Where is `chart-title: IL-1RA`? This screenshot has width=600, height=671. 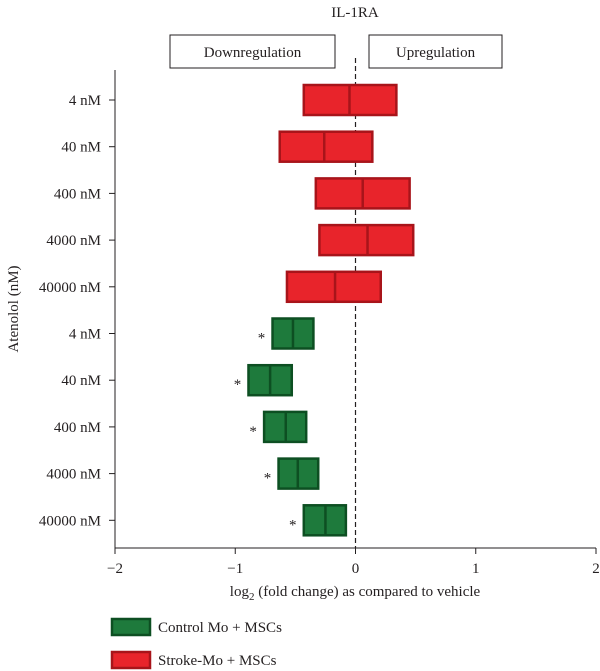 chart-title: IL-1RA is located at coordinates (355, 13).